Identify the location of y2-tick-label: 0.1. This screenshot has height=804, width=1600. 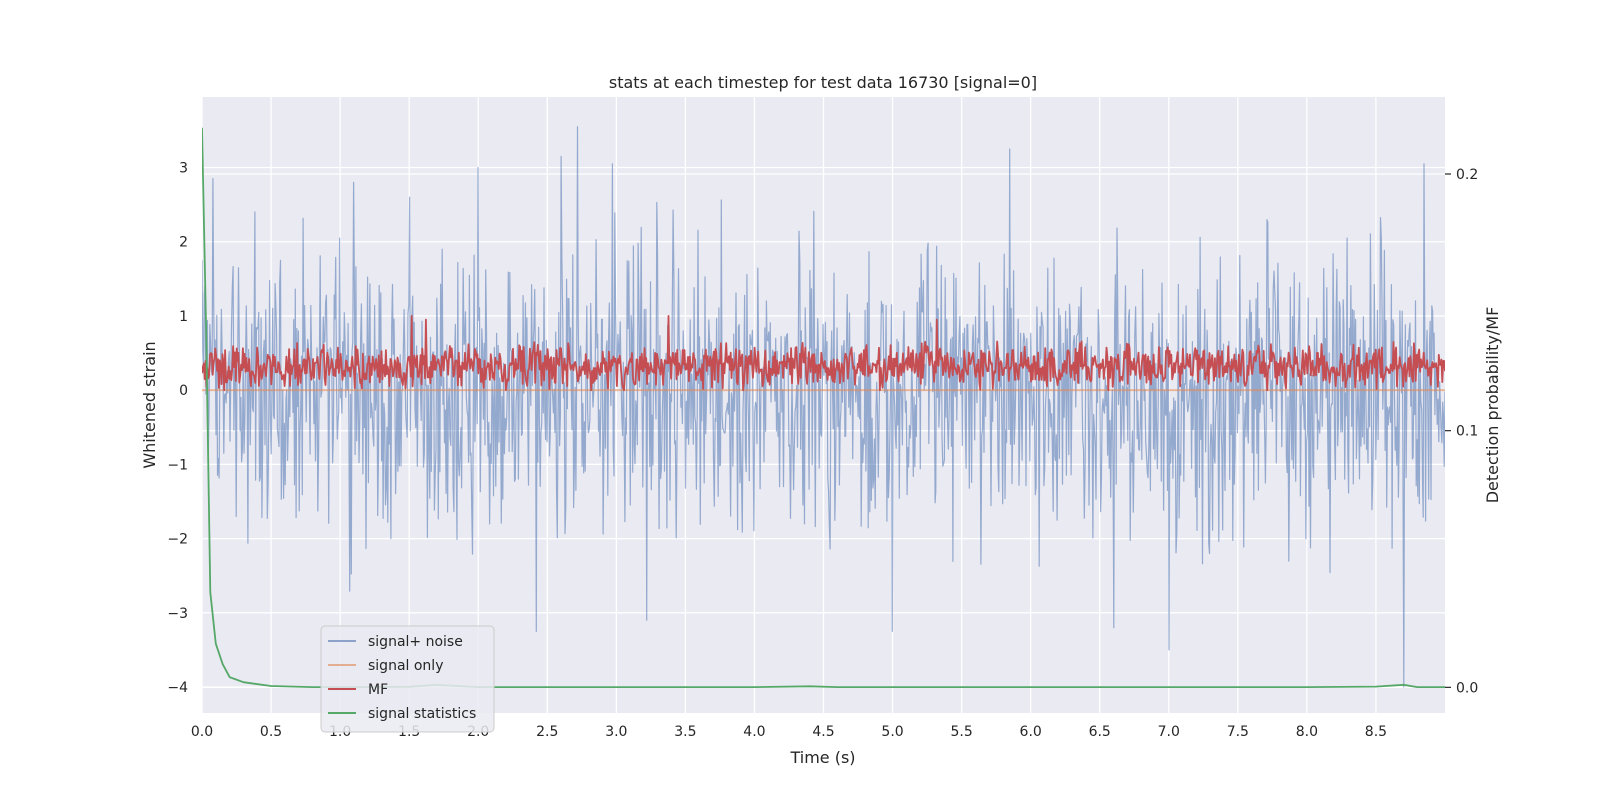
(1467, 432).